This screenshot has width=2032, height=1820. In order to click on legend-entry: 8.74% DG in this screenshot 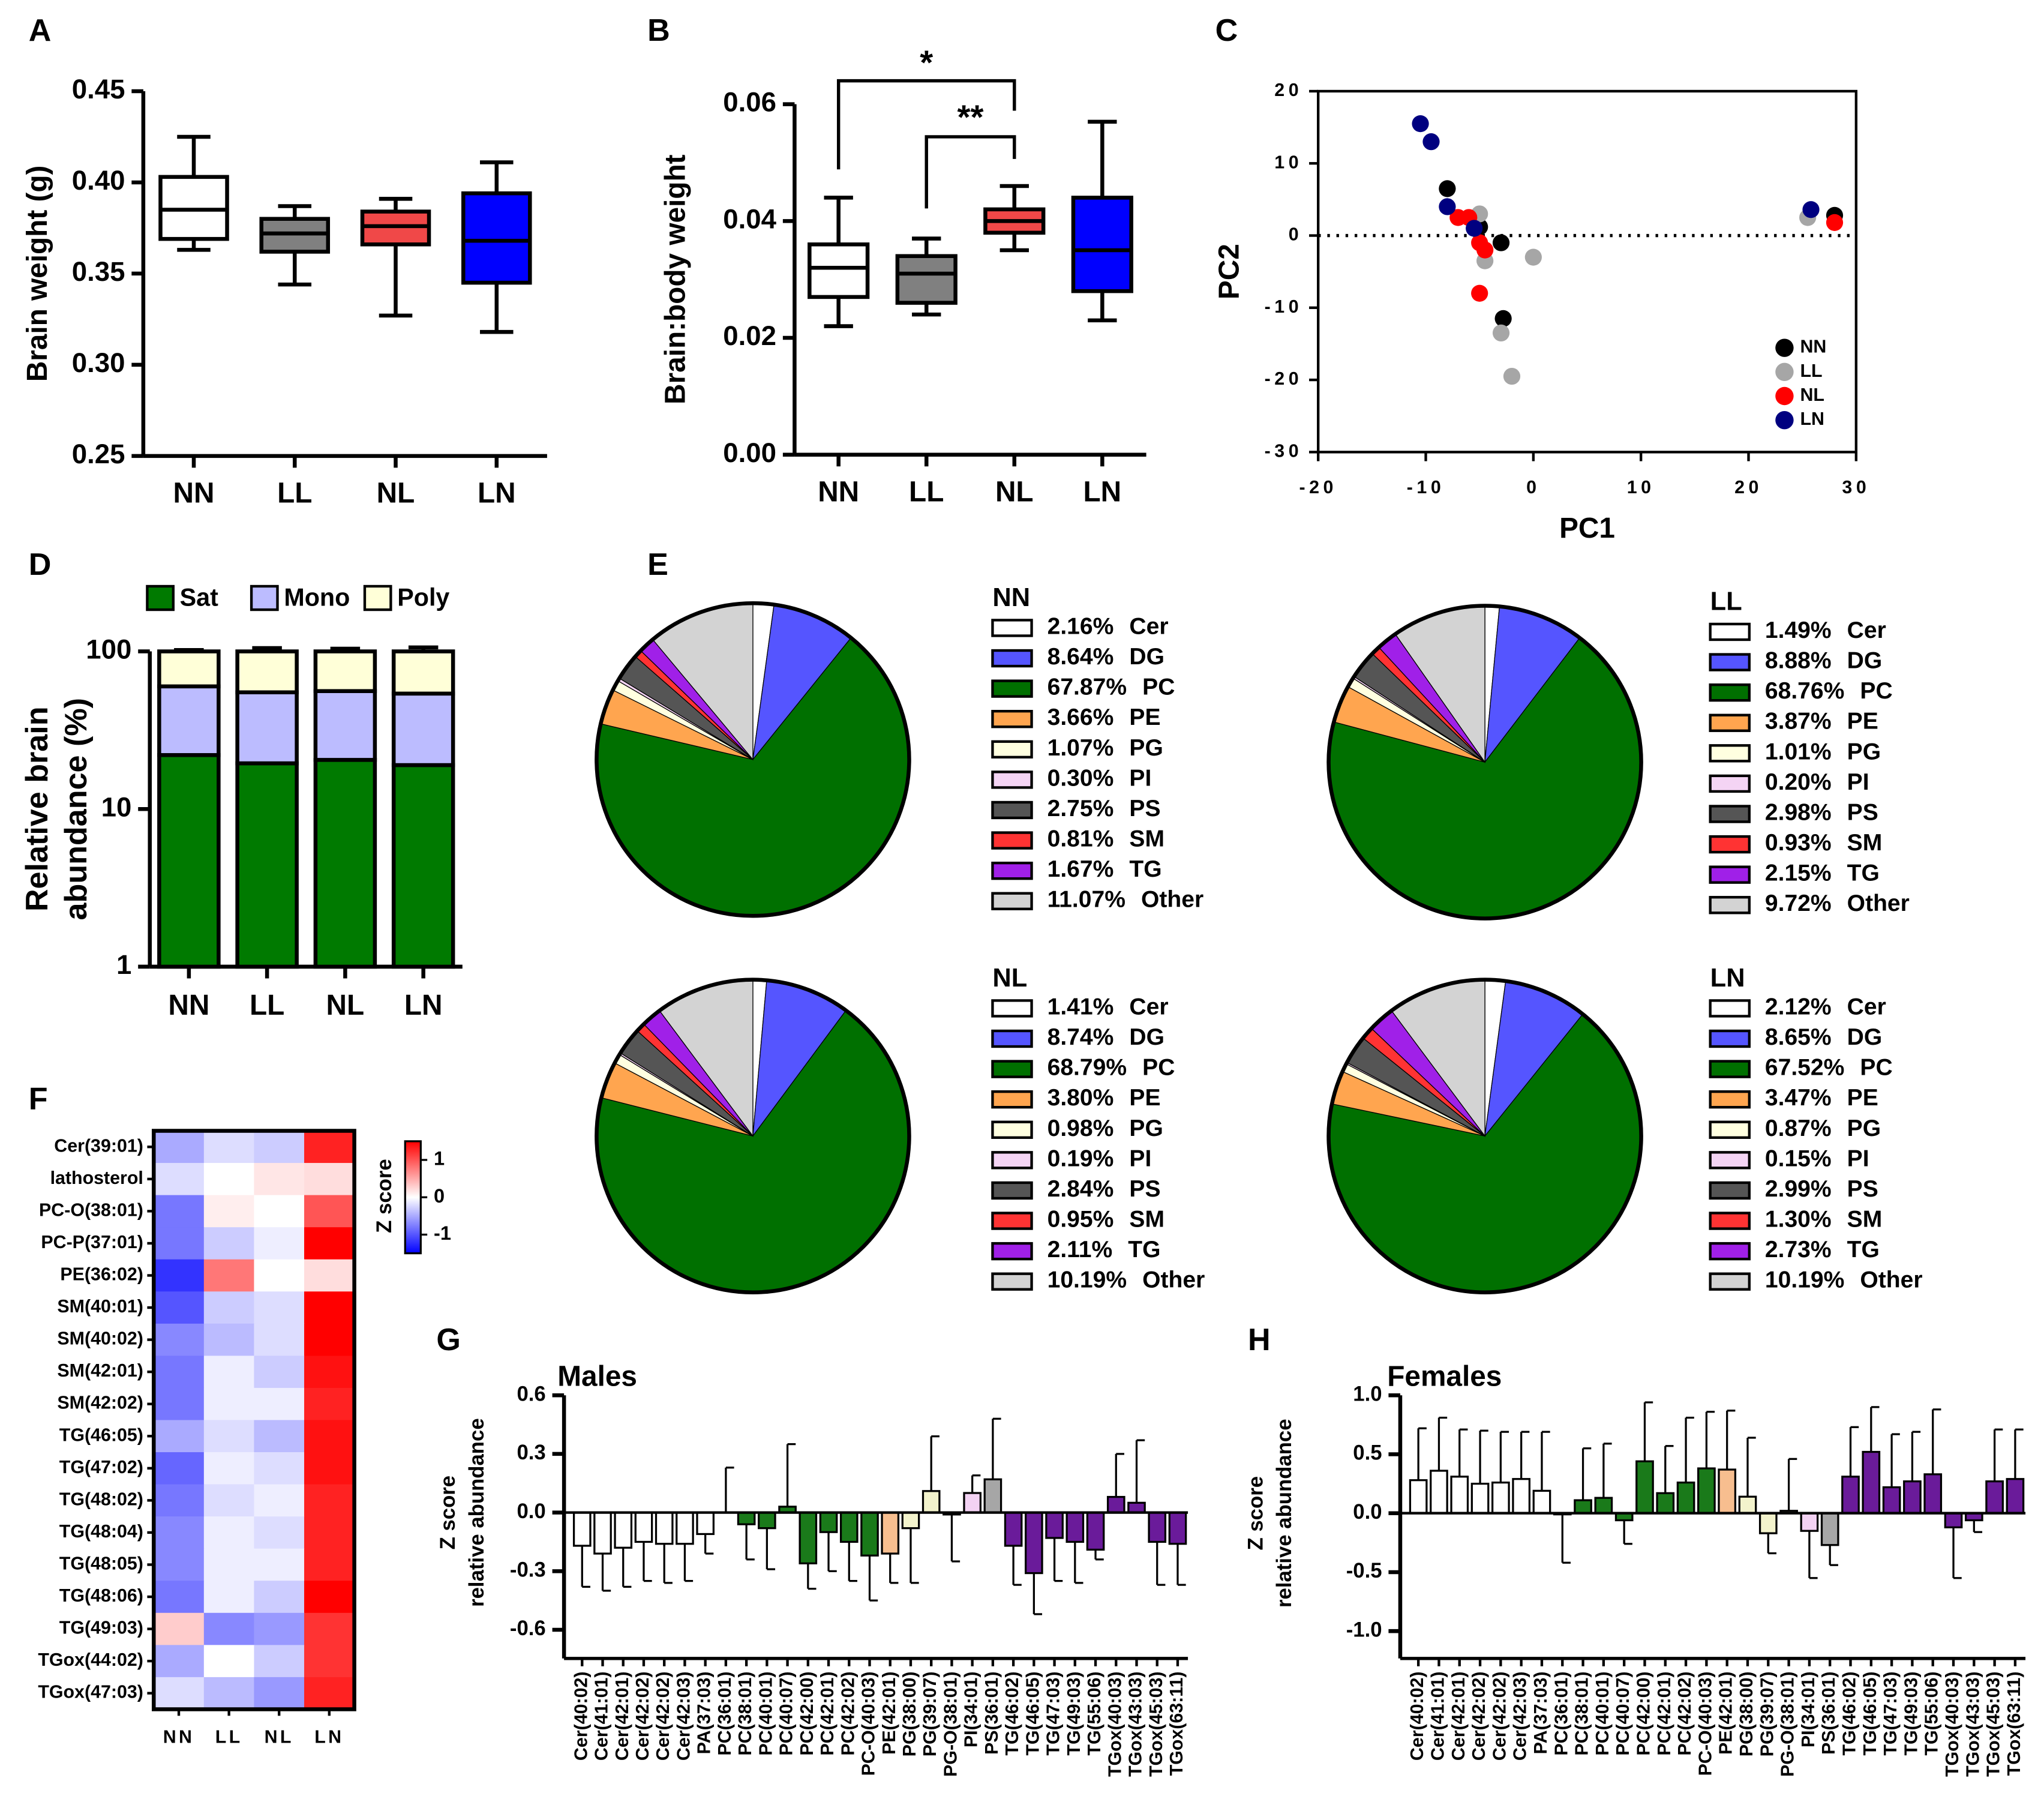, I will do `click(1105, 1037)`.